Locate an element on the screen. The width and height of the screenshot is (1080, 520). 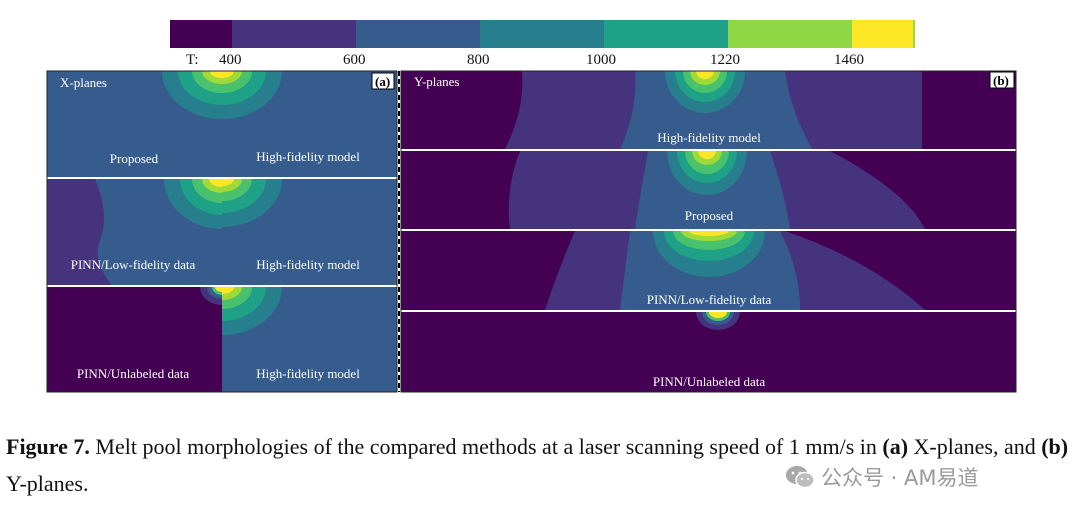
colorbar-ticks: T: 400 600 800 1000 1220 1460 is located at coordinates (540, 62).